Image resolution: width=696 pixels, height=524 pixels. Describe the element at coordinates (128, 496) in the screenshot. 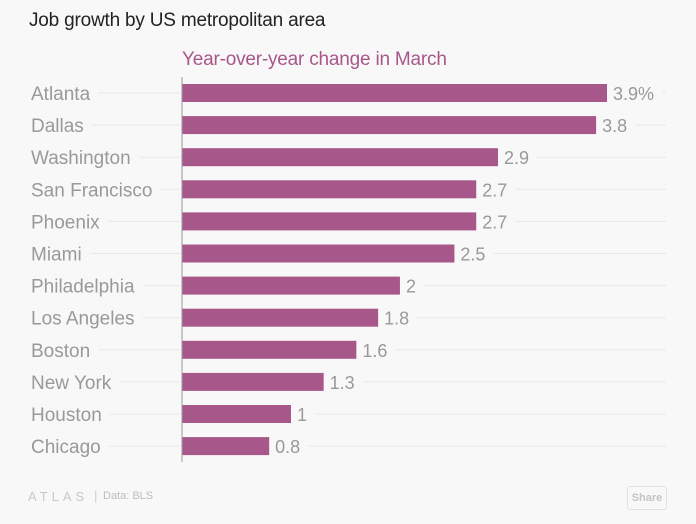

I see `data-source: Data: BLS` at that location.